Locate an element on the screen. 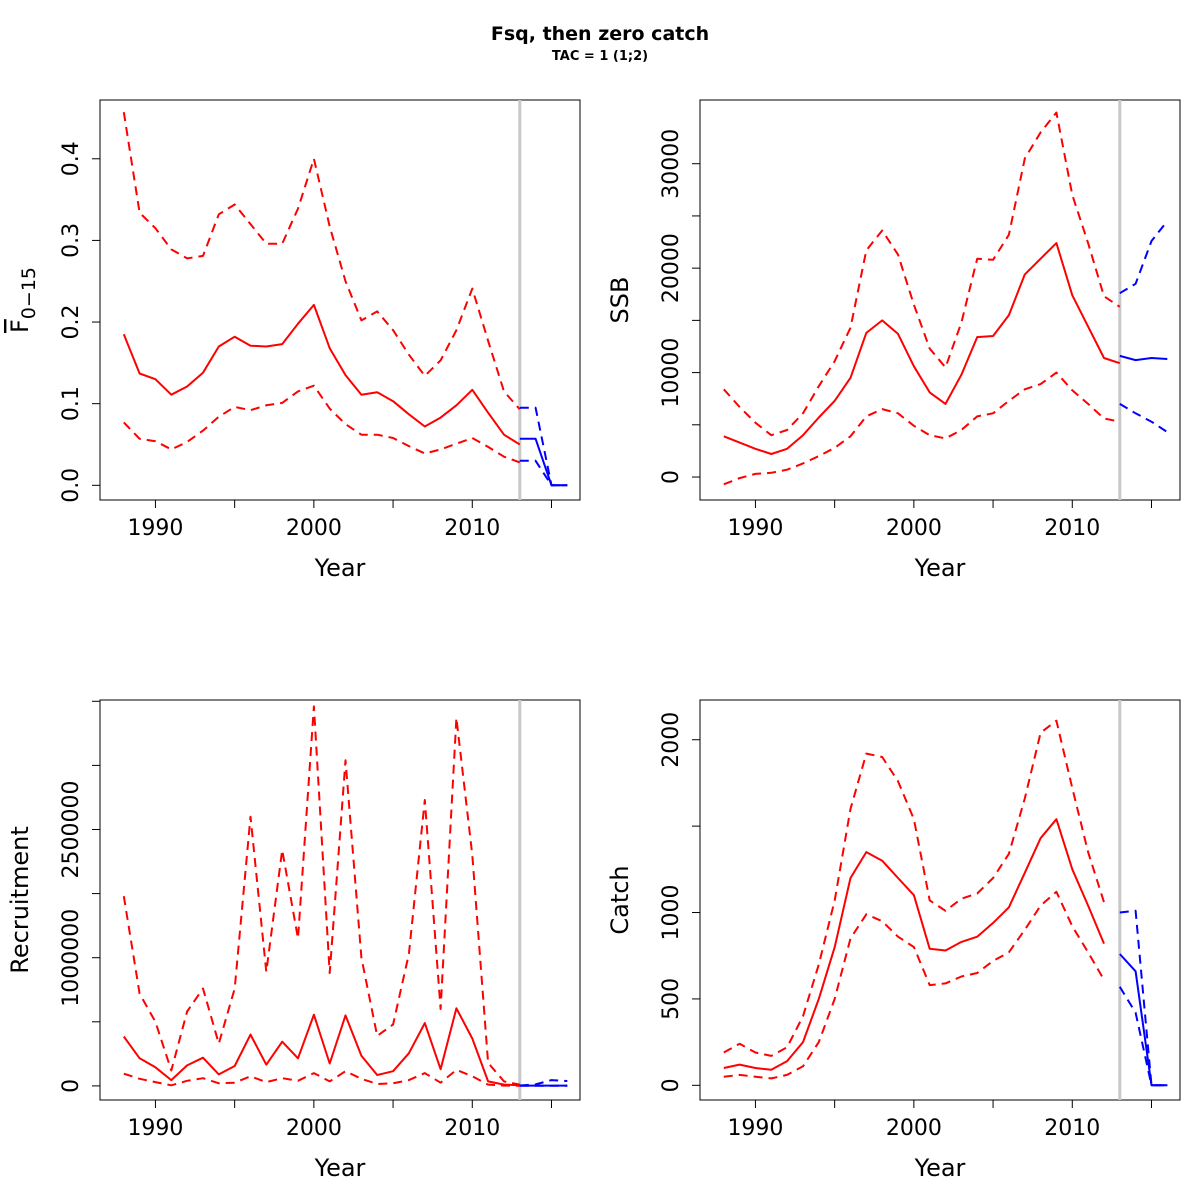 The height and width of the screenshot is (1200, 1200). y-axis-label: F0−15 is located at coordinates (23, 300).